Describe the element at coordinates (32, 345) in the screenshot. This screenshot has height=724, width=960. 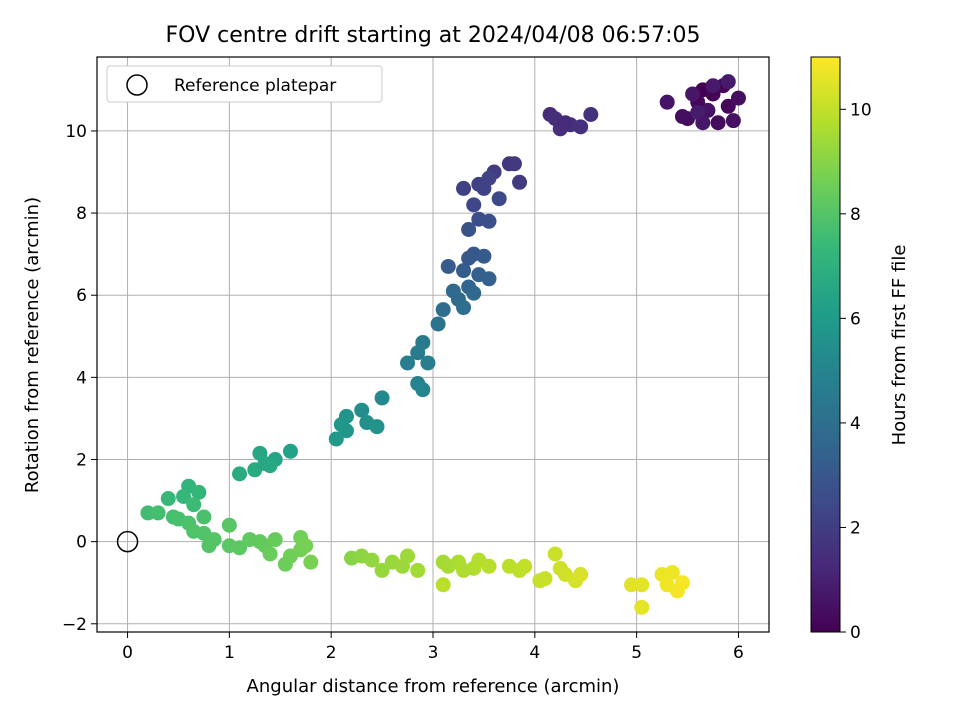
I see `y-axis-label: Rotation from reference (arcmin)` at that location.